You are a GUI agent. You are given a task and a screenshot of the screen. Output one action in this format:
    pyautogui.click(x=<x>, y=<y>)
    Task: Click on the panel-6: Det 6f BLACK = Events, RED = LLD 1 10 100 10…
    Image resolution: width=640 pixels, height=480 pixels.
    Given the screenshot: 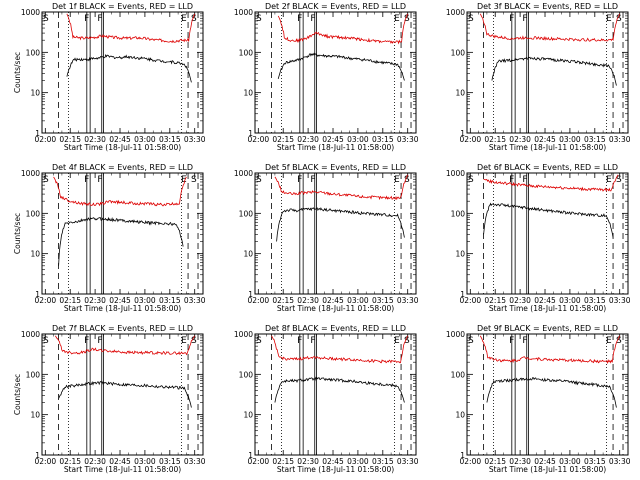 What is the action you would take?
    pyautogui.click(x=538, y=238)
    